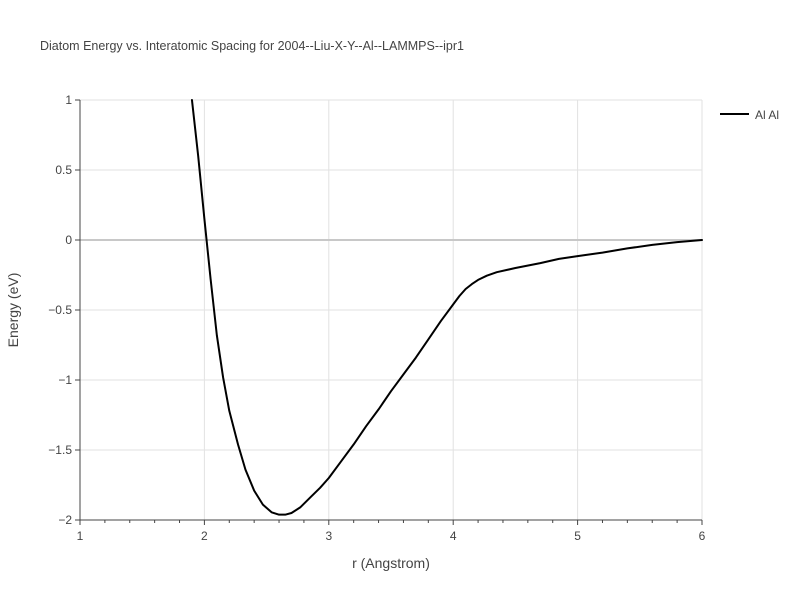 This screenshot has height=605, width=800. I want to click on y-tick-label: −1, so click(65, 380).